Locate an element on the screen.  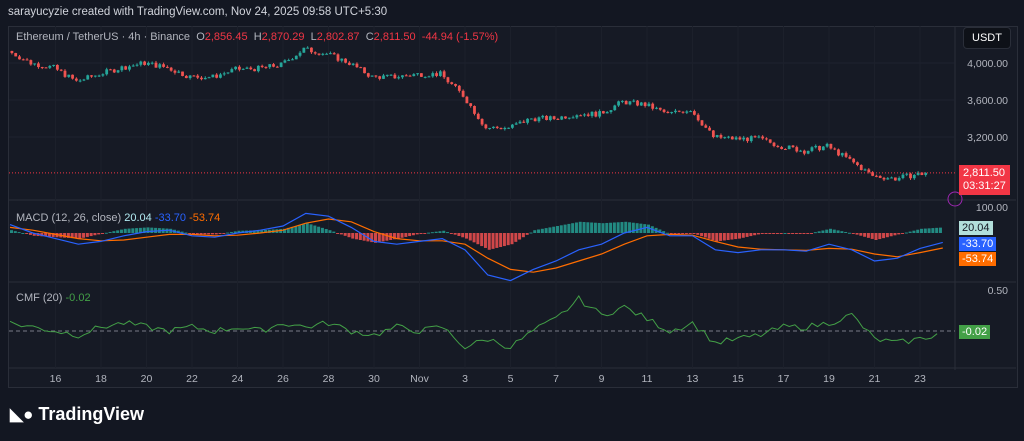
time-tick: 11 is located at coordinates (647, 379).